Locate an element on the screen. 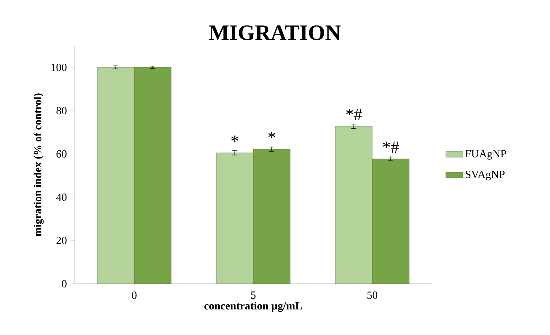 The height and width of the screenshot is (335, 550). y-tick-label: 100 is located at coordinates (59, 68).